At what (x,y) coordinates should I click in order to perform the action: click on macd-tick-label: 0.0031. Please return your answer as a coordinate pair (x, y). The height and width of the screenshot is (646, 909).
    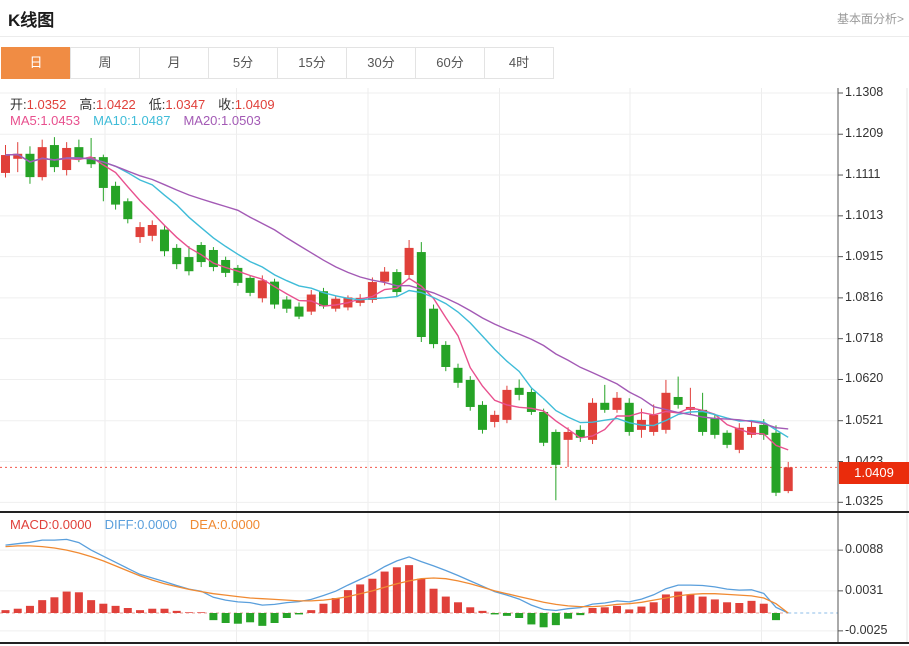
    Looking at the image, I should click on (864, 589).